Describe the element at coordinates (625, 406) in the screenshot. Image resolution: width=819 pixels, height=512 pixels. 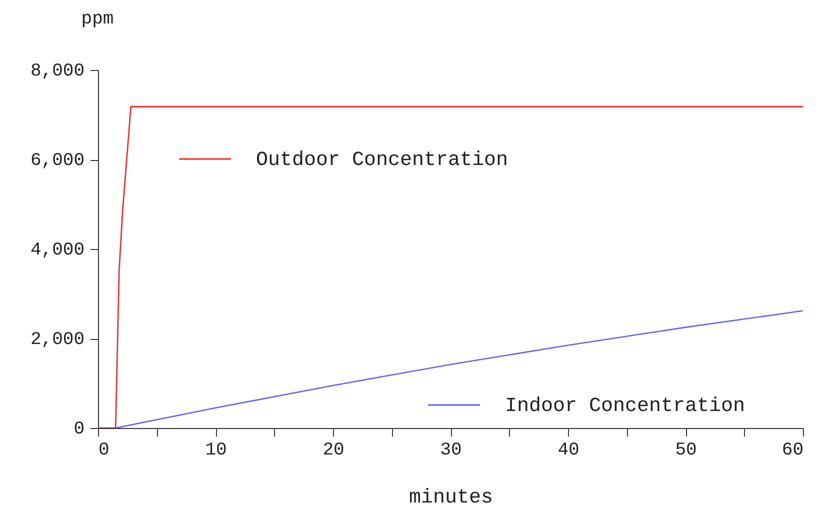
I see `legend-label: Indoor Concentration` at that location.